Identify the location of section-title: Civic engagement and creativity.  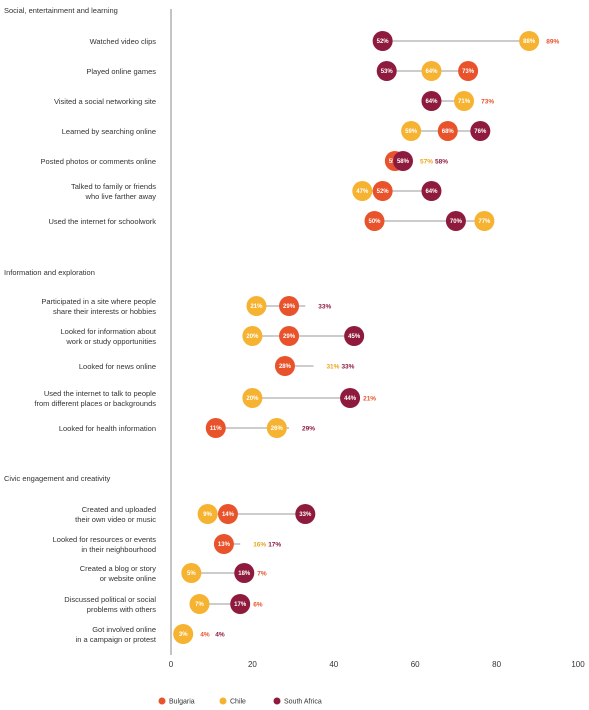
(57, 478).